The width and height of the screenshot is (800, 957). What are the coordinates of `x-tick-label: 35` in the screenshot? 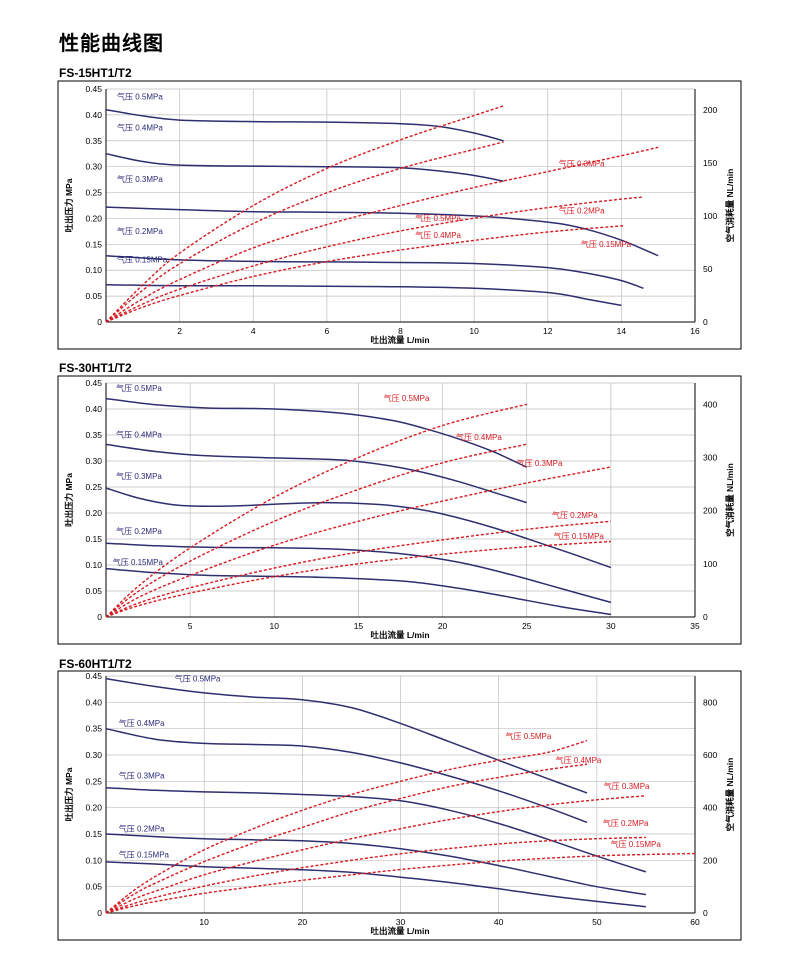 It's located at (695, 626).